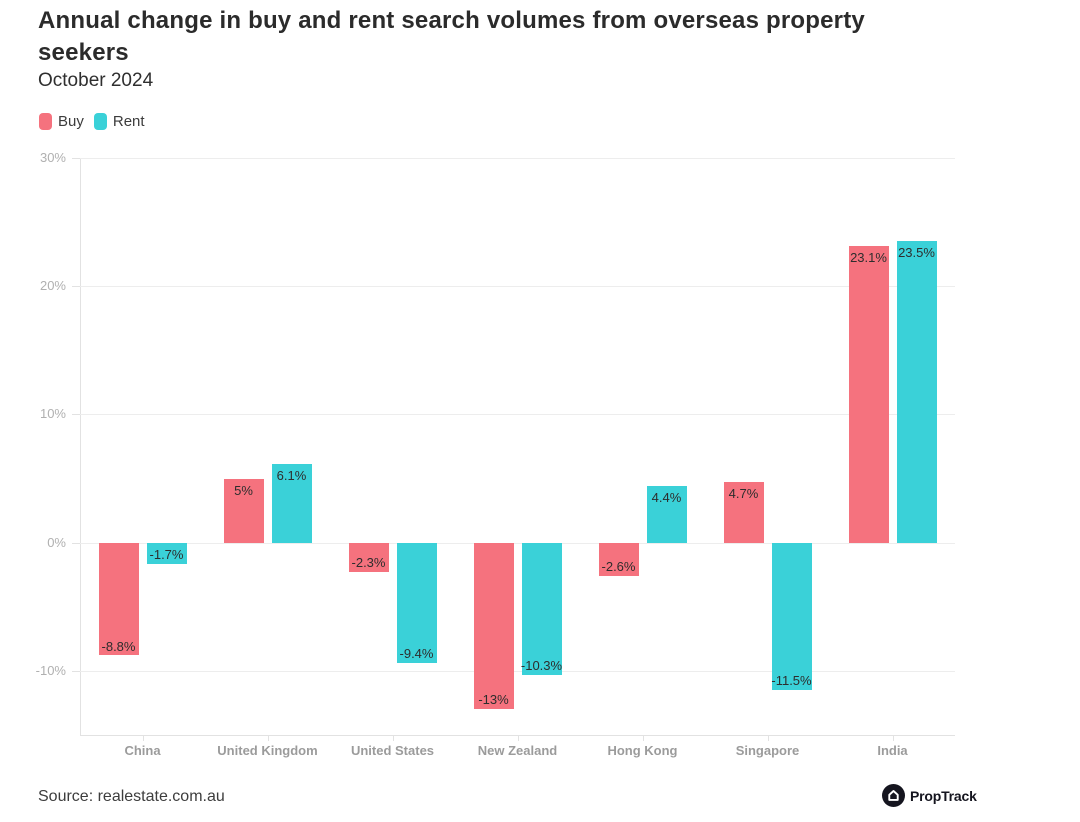 The image size is (1080, 822). Describe the element at coordinates (291, 476) in the screenshot. I see `bar-value-label: 6.1%` at that location.